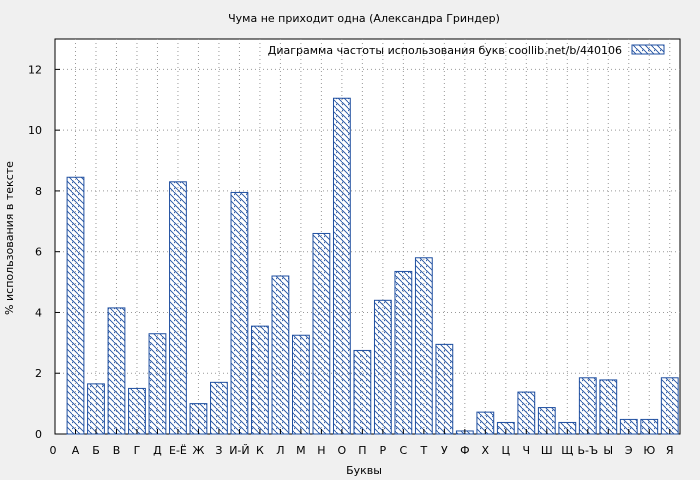 Image resolution: width=700 pixels, height=480 pixels. Describe the element at coordinates (157, 450) in the screenshot. I see `x-tick-label: Д` at that location.